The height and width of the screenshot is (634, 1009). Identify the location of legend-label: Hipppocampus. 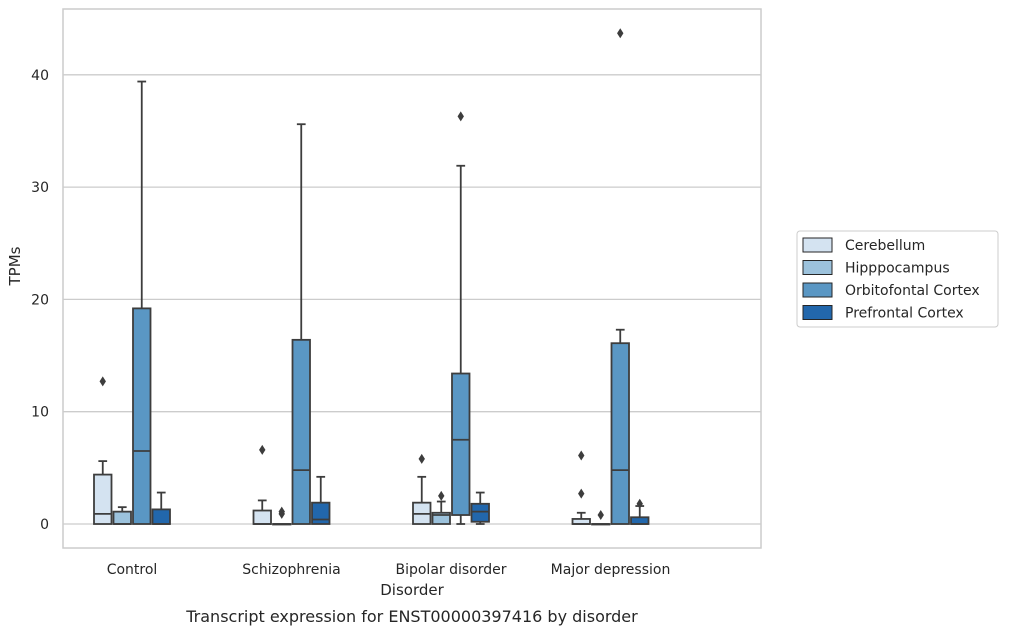
(897, 269).